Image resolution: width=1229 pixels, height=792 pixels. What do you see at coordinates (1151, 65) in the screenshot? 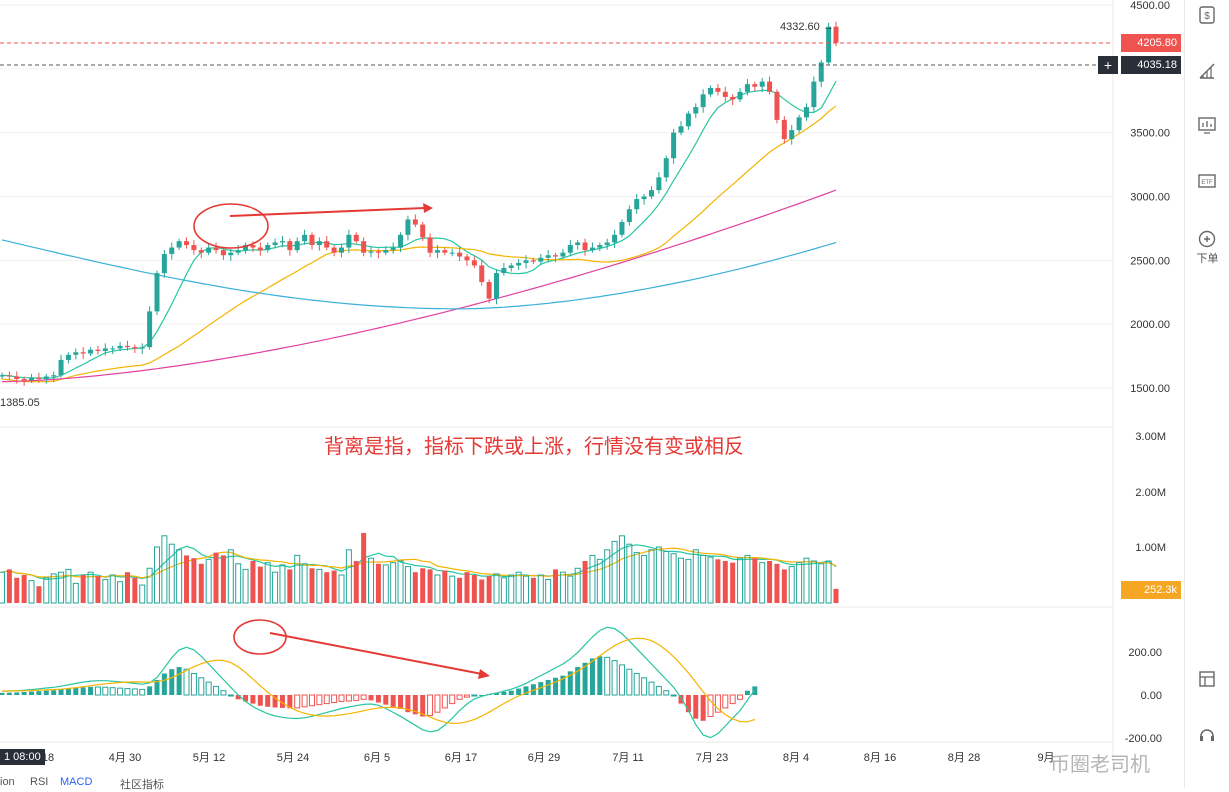
I see `crosshair-price-badge: 4035.18` at bounding box center [1151, 65].